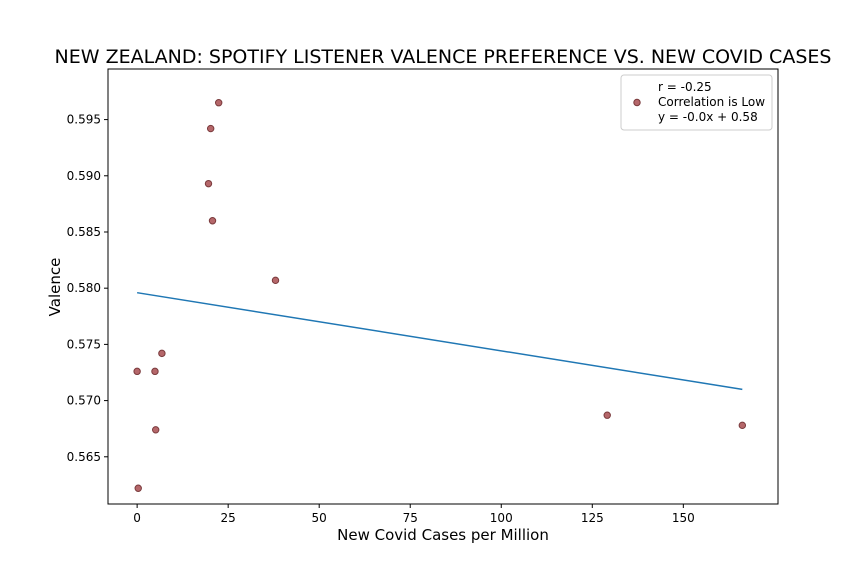 This screenshot has height=576, width=864. Describe the element at coordinates (84, 457) in the screenshot. I see `y-tick-label: 0.565` at that location.